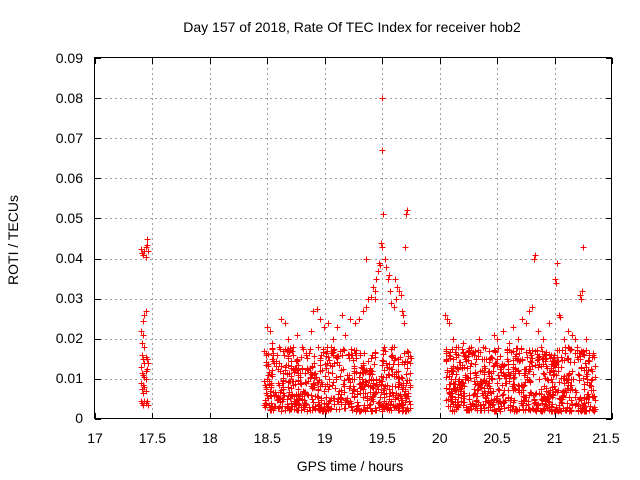  What do you see at coordinates (95, 438) in the screenshot?
I see `x-tick-label: 17` at bounding box center [95, 438].